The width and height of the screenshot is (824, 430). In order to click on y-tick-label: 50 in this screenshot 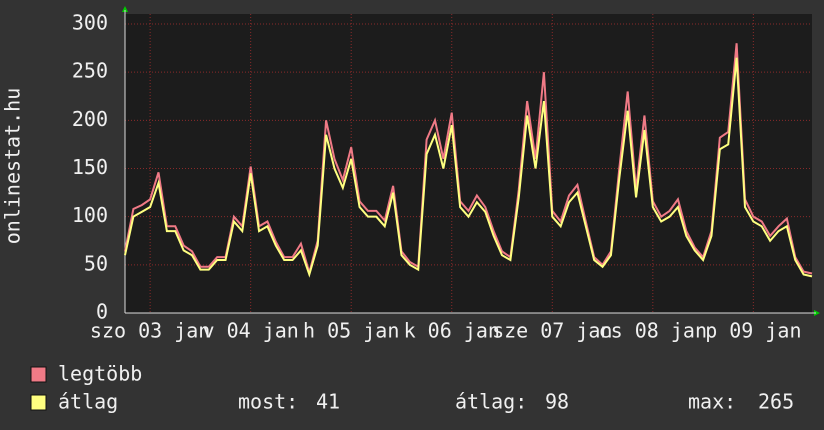, I will do `click(96, 263)`.